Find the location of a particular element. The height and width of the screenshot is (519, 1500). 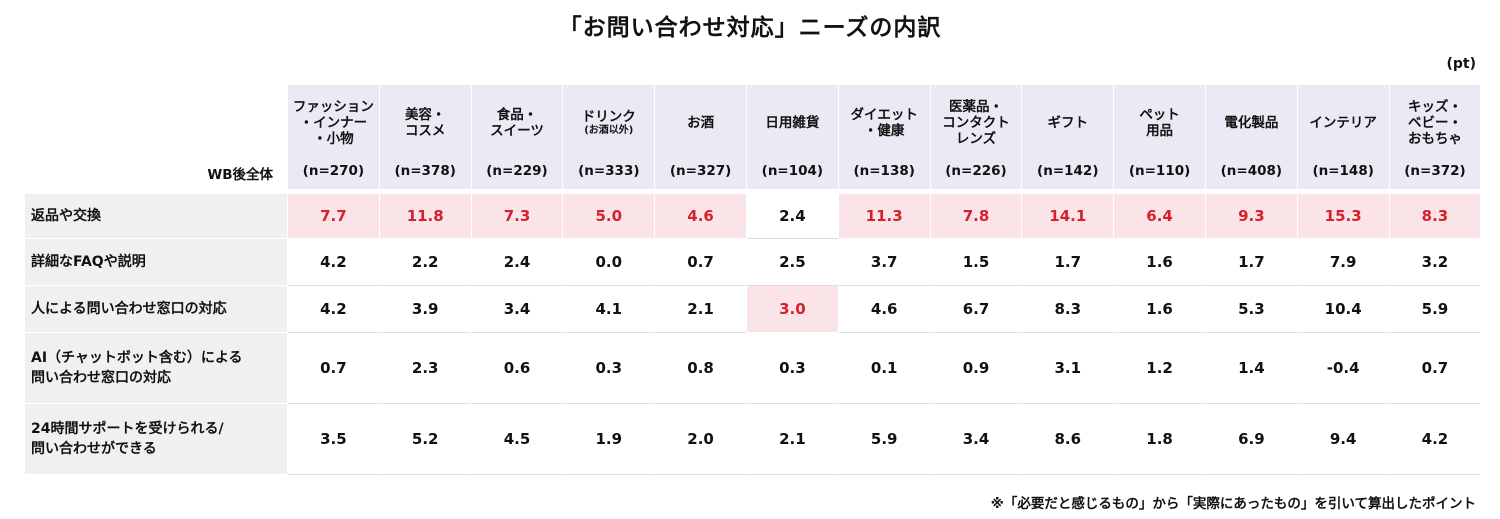

column-name: ダイエット ・健康 is located at coordinates (883, 123).